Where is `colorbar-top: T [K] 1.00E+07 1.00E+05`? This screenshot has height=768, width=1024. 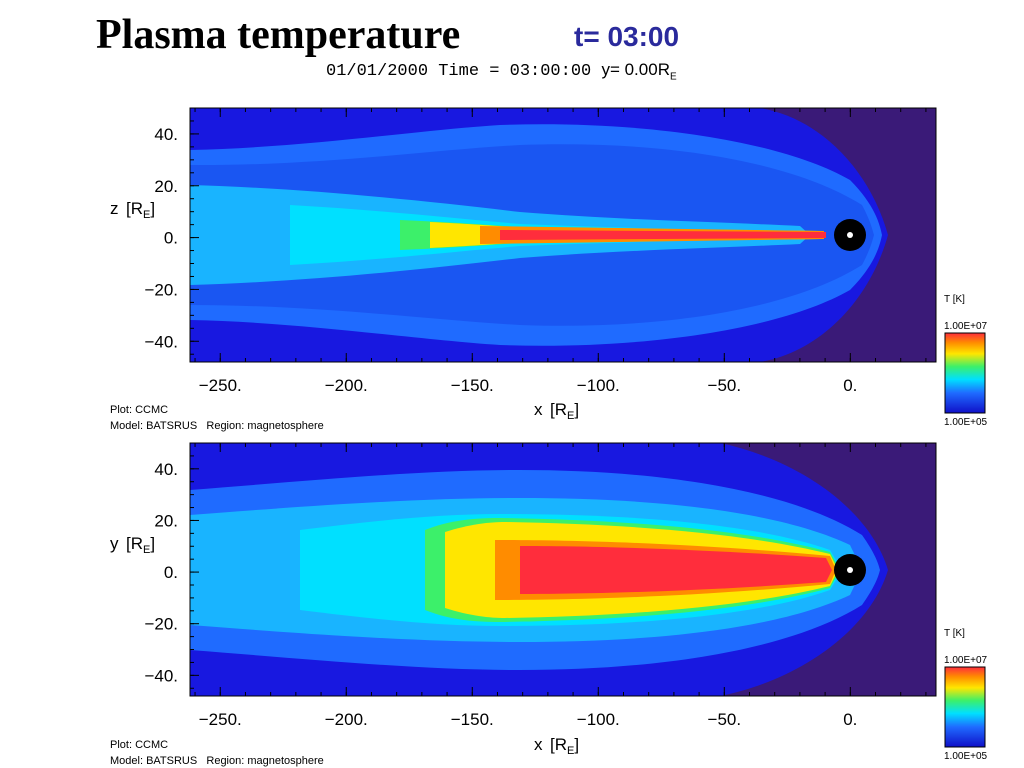
colorbar-top: T [K] 1.00E+07 1.00E+05 is located at coordinates (966, 361).